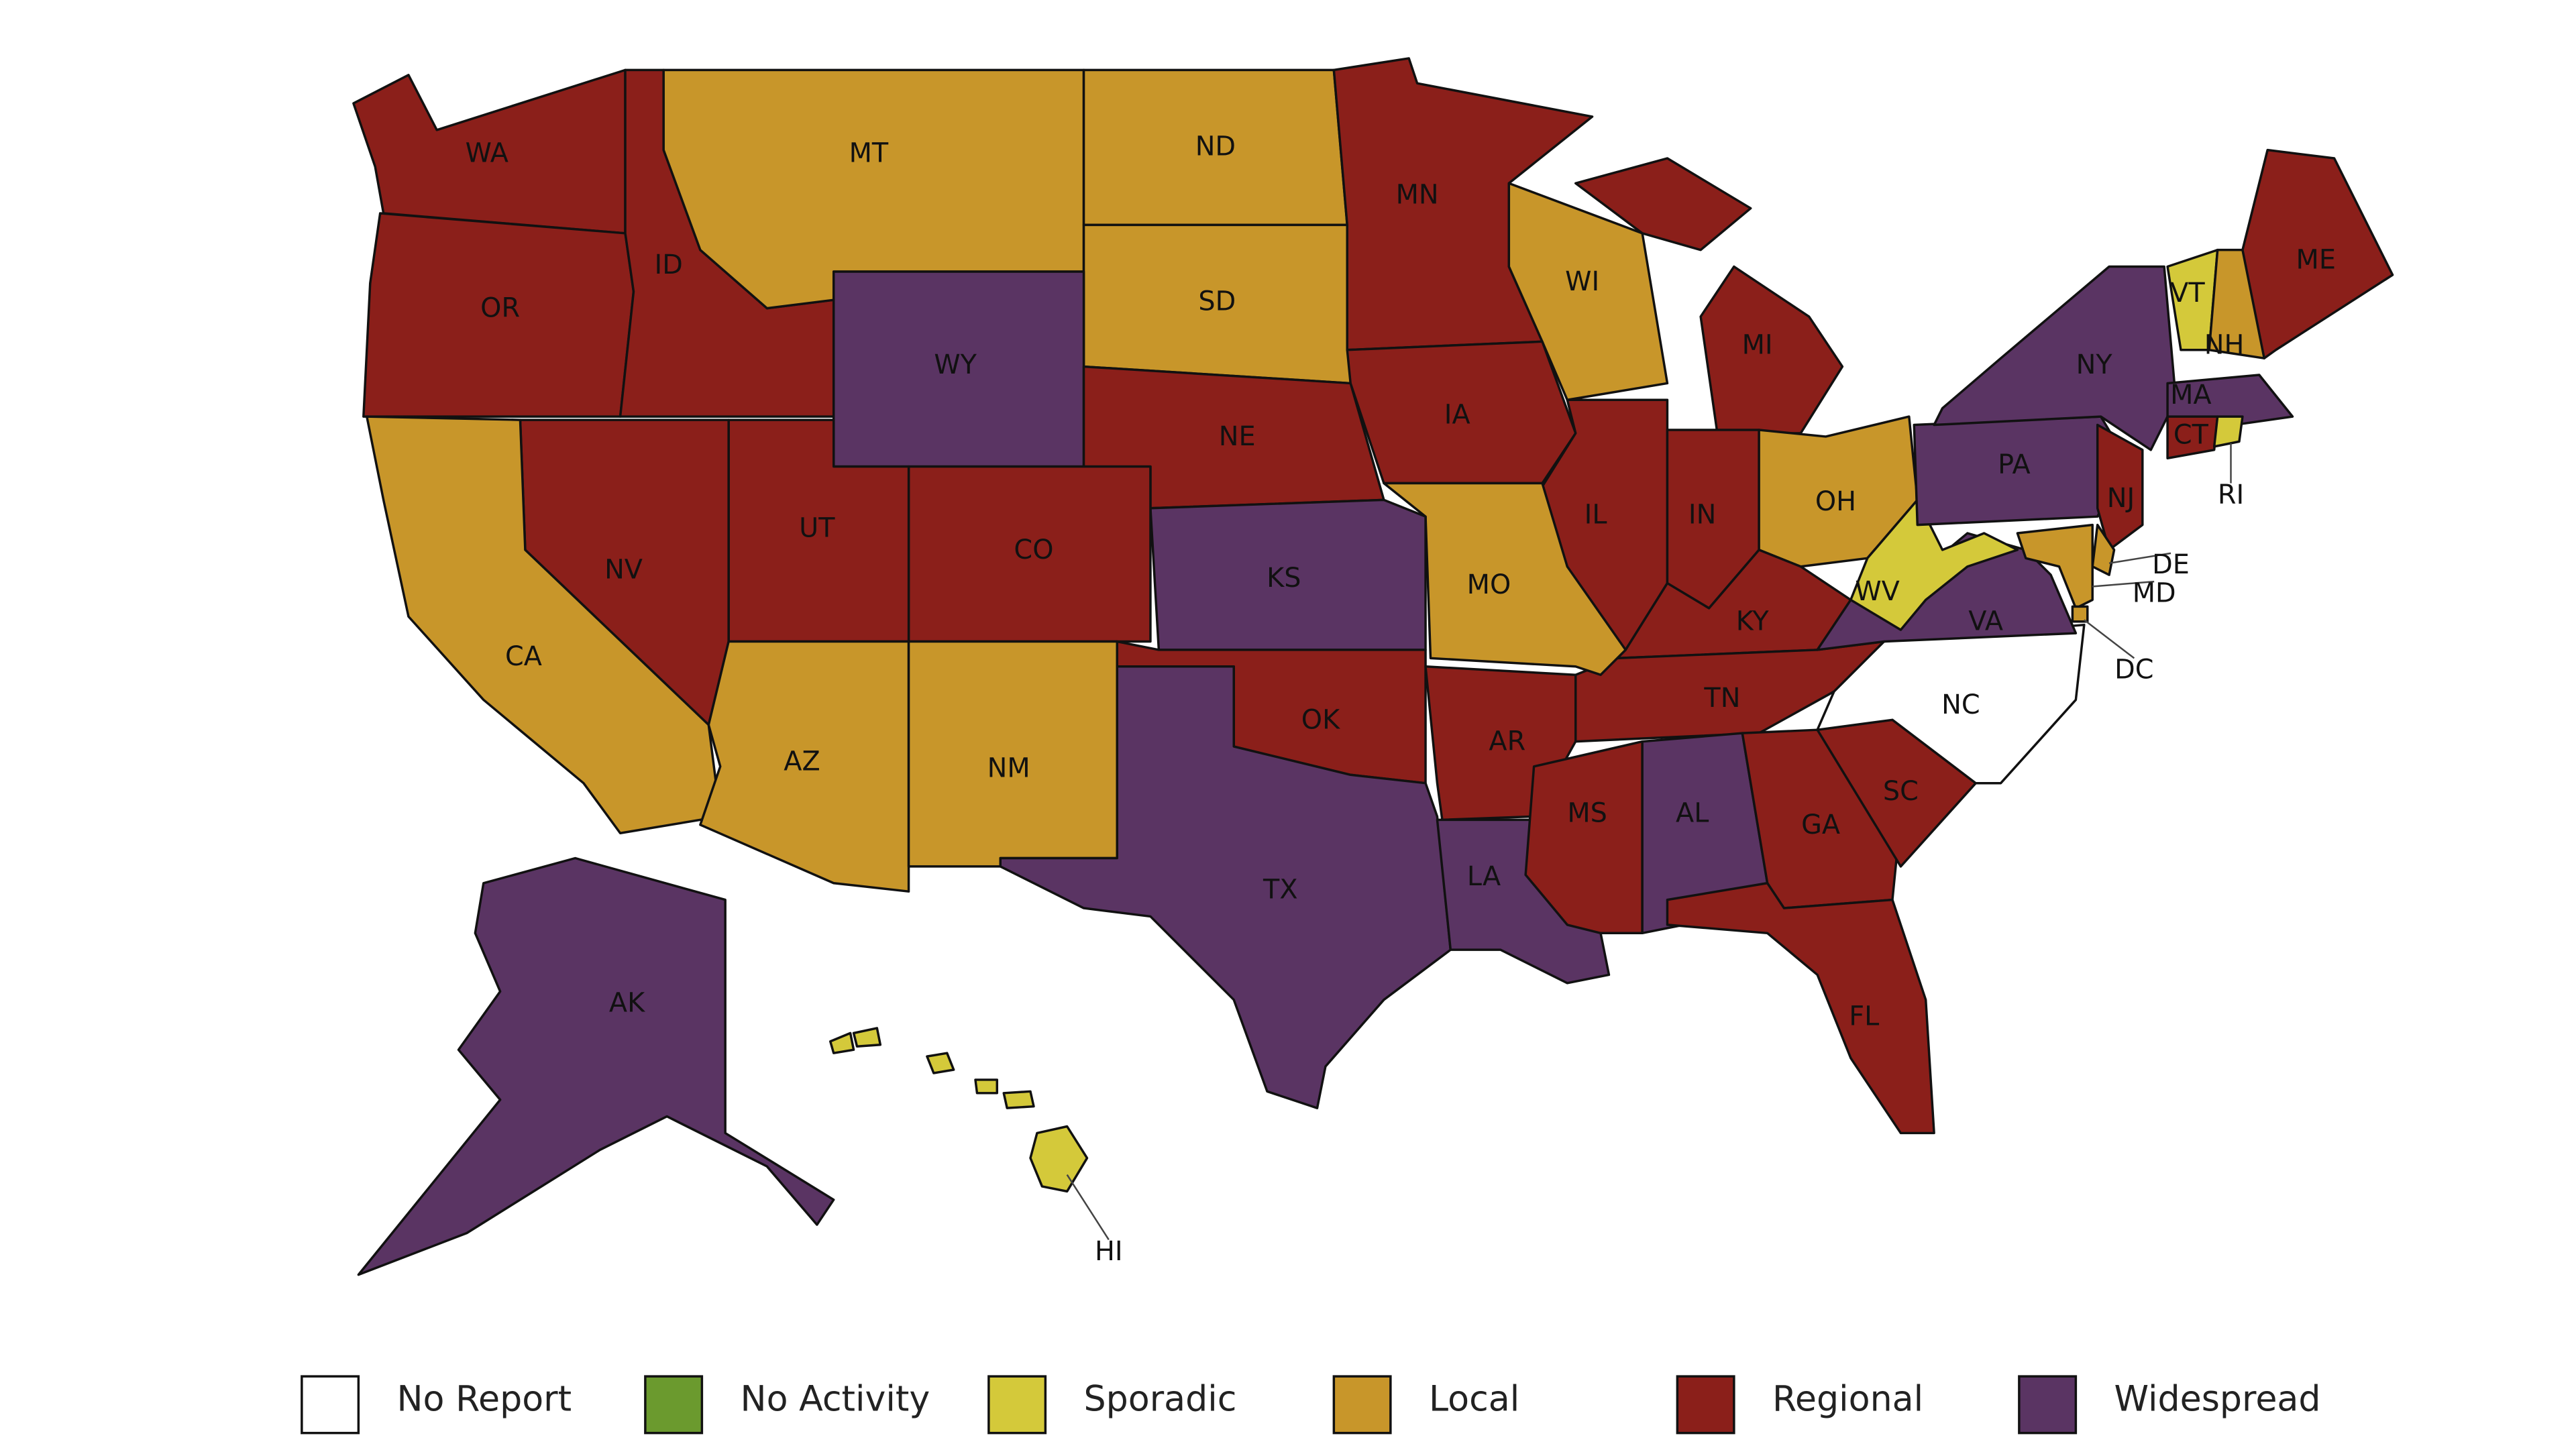  I want to click on state-label: OR, so click(500, 308).